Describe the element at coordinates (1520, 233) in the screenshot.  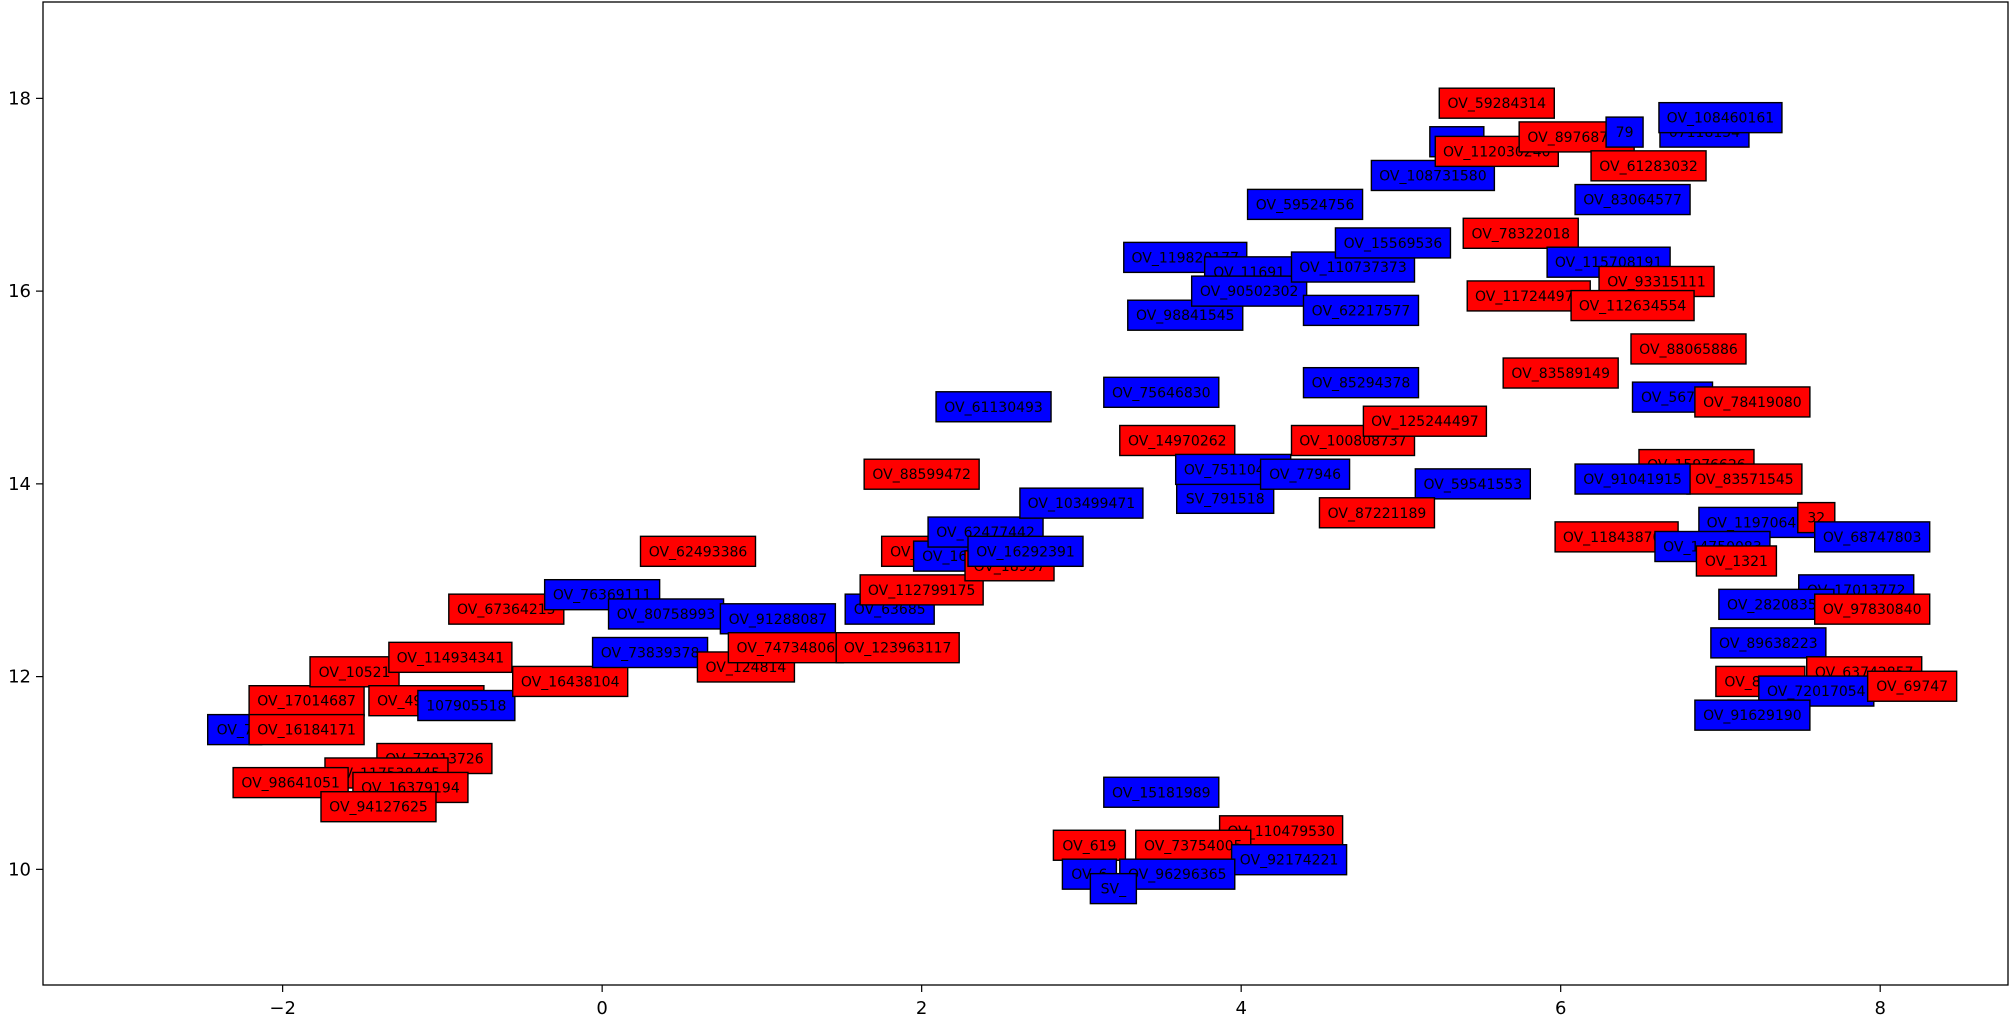
I see `point-60: OV_78322018` at that location.